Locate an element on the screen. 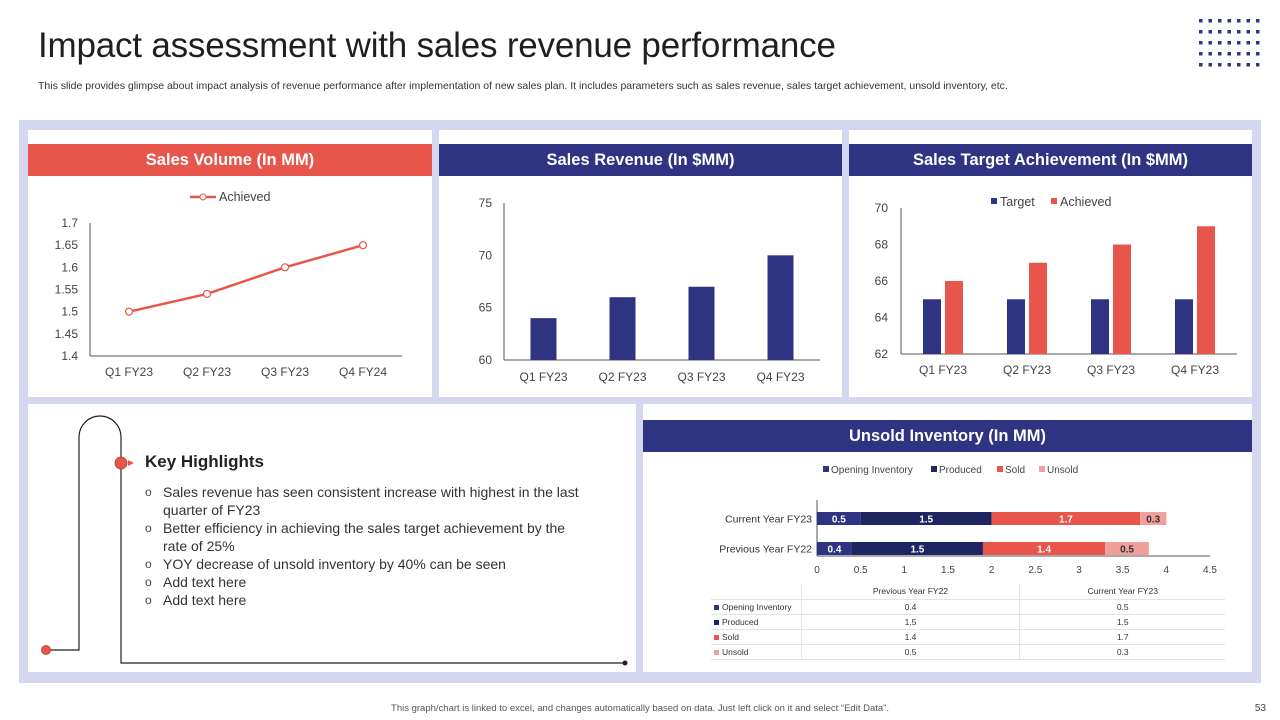 This screenshot has height=720, width=1280. bar-segment-sold is located at coordinates (1066, 518).